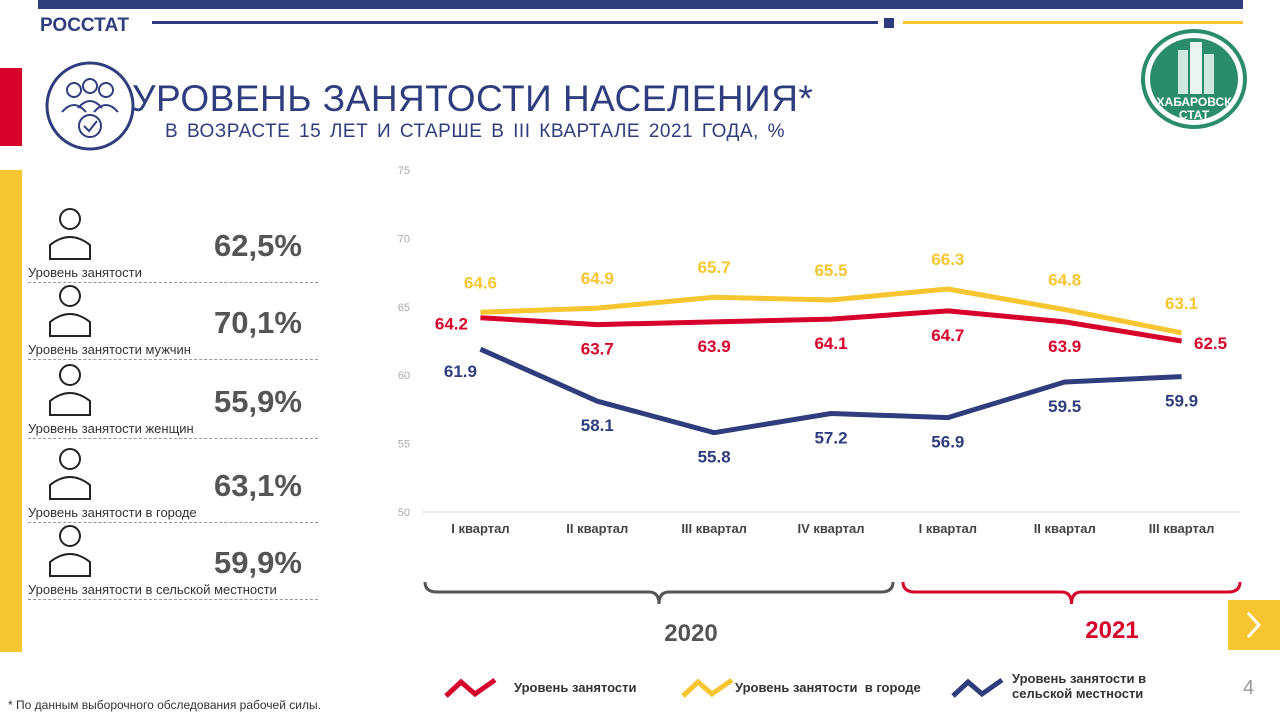 The height and width of the screenshot is (720, 1280). What do you see at coordinates (947, 259) in the screenshot?
I see `data-label: 66.3` at bounding box center [947, 259].